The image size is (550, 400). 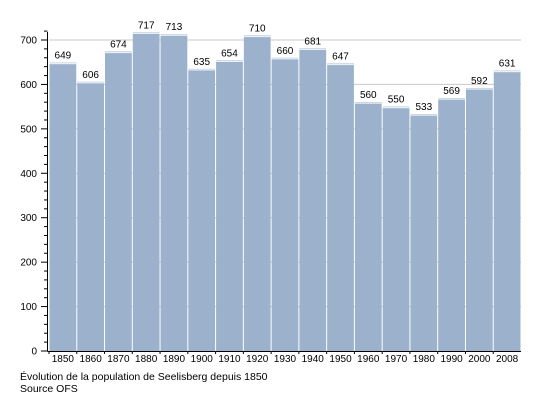 What do you see at coordinates (257, 193) in the screenshot?
I see `bar-1920` at bounding box center [257, 193].